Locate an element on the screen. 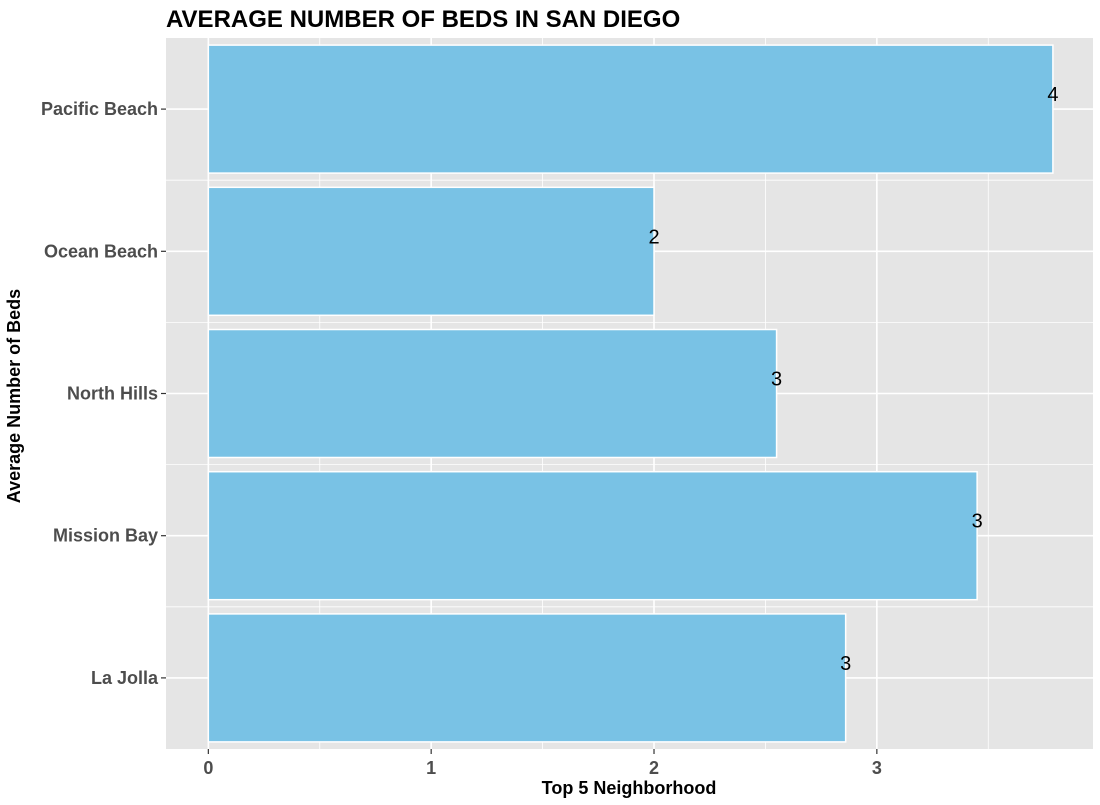 This screenshot has height=805, width=1100. data-label: 2 is located at coordinates (653, 237).